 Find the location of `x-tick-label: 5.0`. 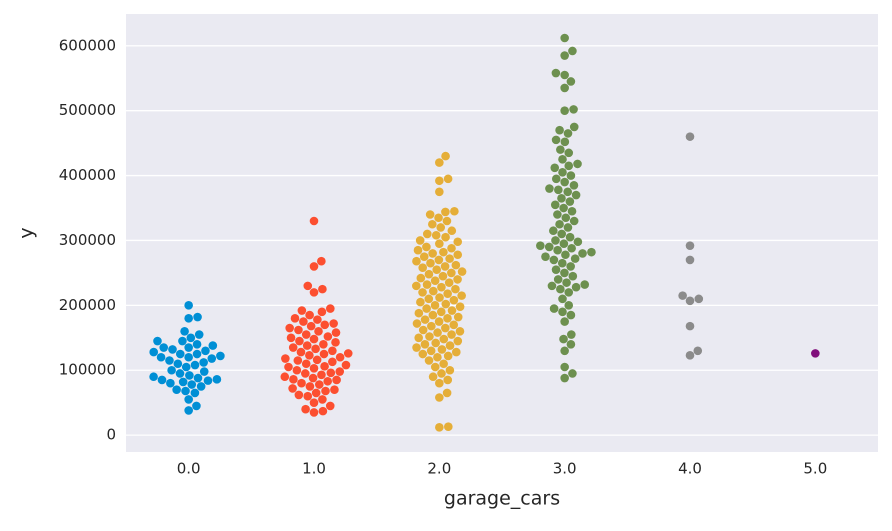

x-tick-label: 5.0 is located at coordinates (815, 469).